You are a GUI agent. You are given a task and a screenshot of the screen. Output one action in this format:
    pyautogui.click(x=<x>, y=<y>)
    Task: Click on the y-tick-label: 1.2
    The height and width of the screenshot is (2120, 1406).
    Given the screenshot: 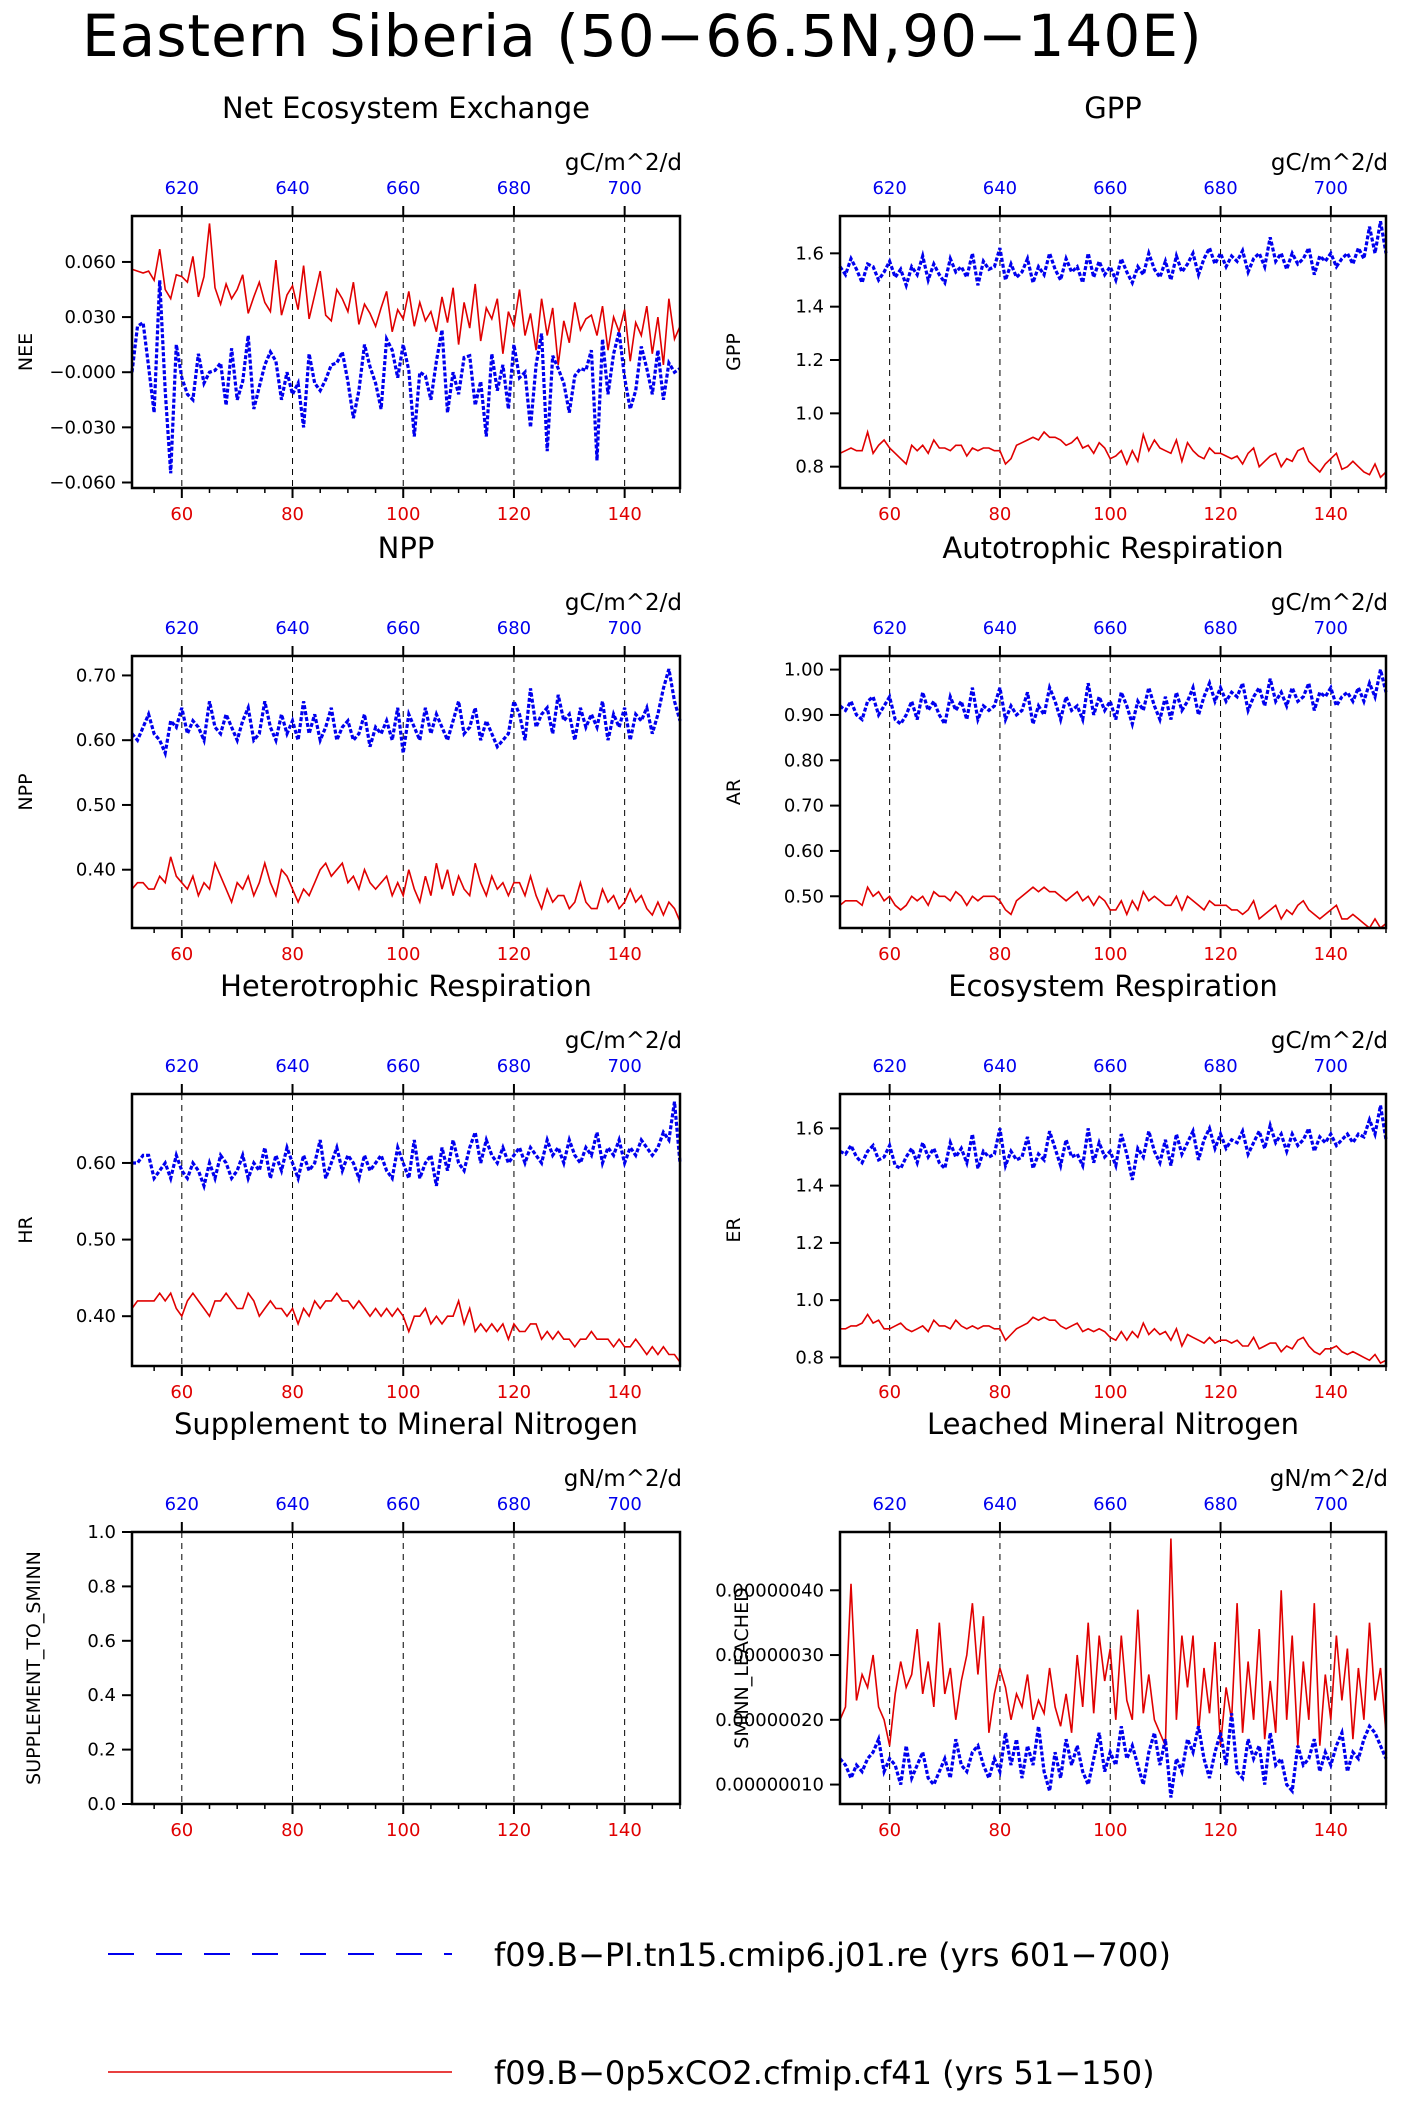 What is the action you would take?
    pyautogui.click(x=809, y=360)
    